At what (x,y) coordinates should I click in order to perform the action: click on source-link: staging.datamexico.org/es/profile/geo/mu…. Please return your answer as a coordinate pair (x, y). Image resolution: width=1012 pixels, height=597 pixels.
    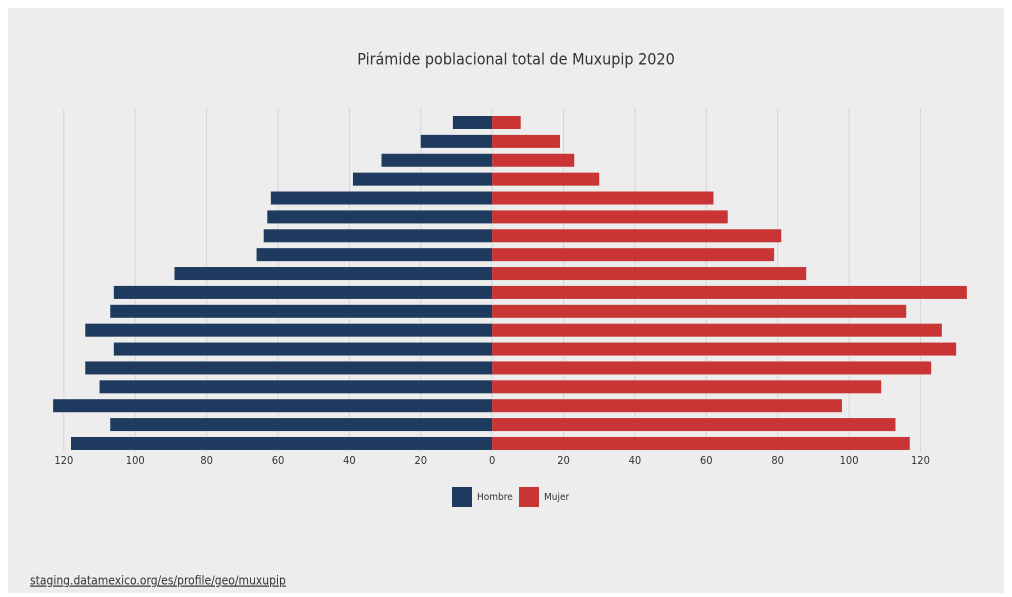
    Looking at the image, I should click on (158, 581).